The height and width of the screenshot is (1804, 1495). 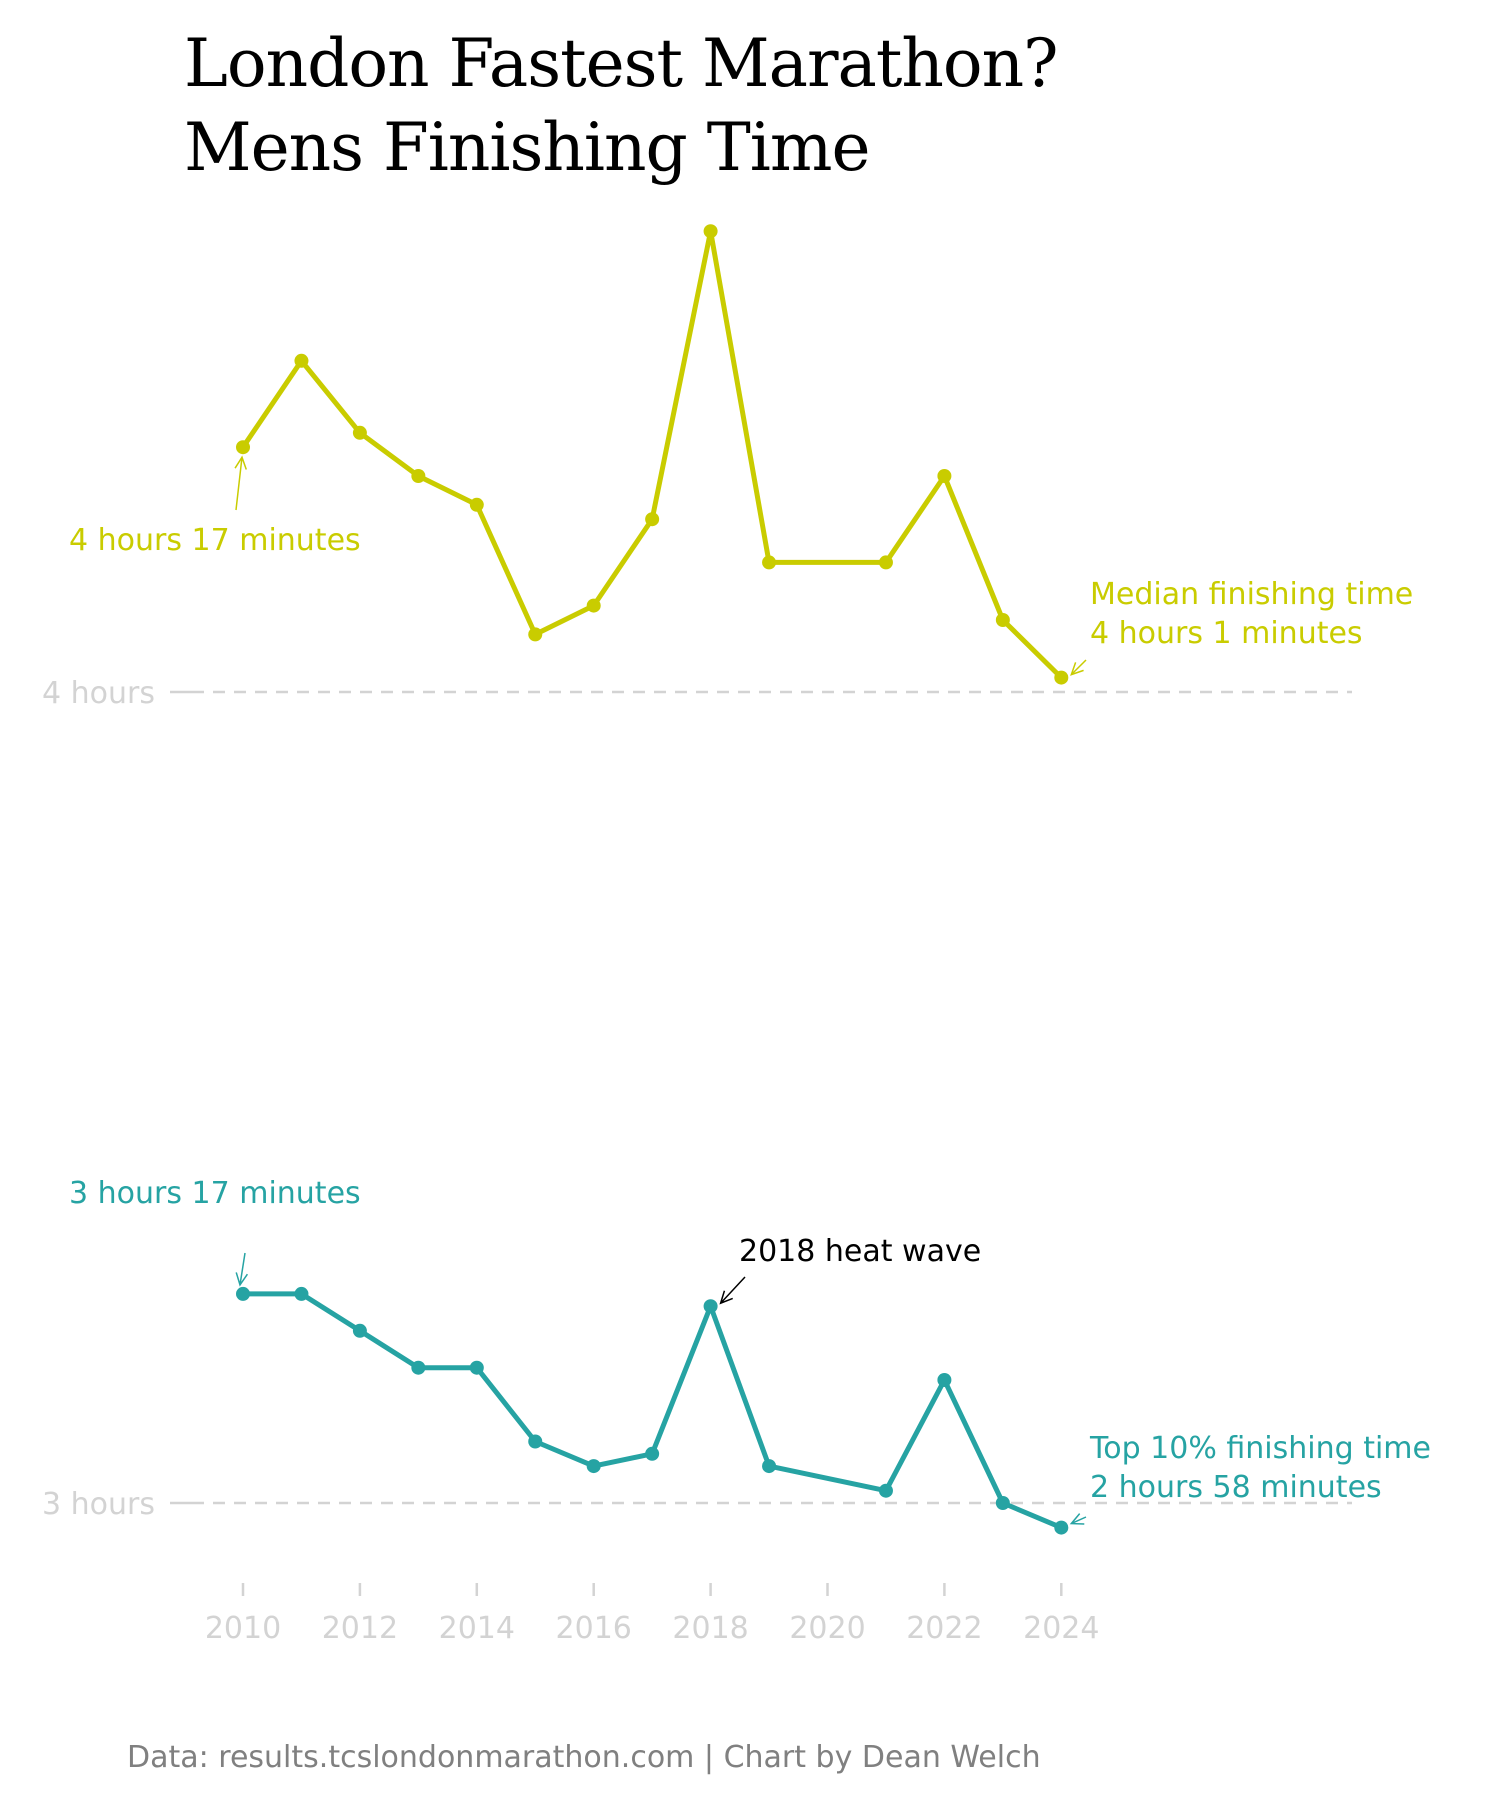 What do you see at coordinates (98, 693) in the screenshot?
I see `reference-label-0: 4 hours` at bounding box center [98, 693].